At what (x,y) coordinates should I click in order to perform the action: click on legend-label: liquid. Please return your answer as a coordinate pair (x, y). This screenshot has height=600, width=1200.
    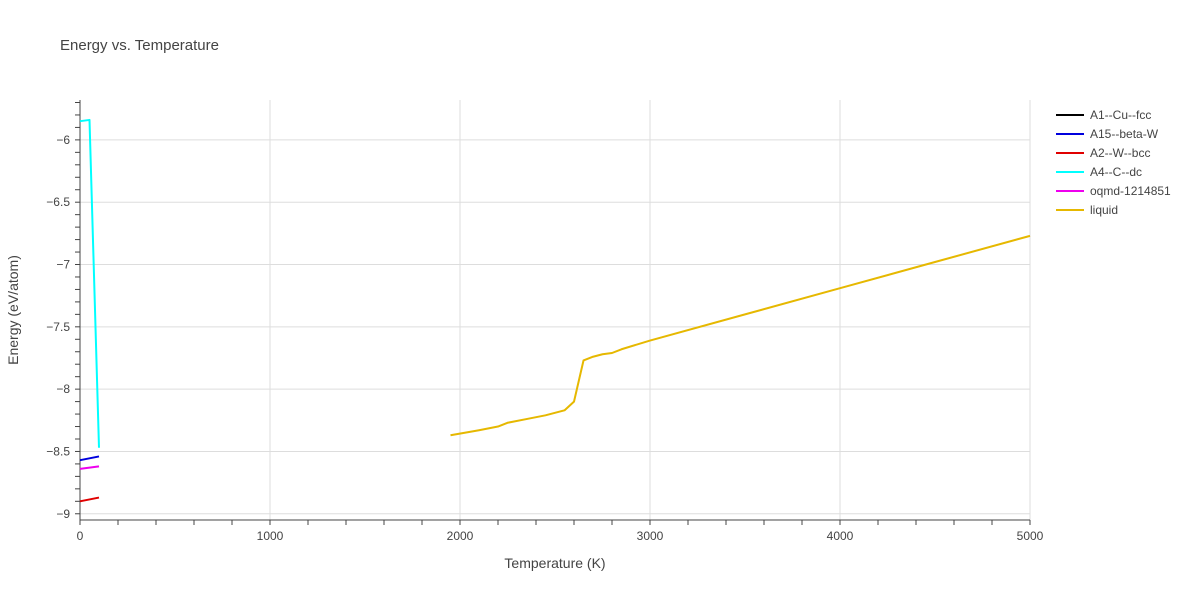
    Looking at the image, I should click on (1104, 210).